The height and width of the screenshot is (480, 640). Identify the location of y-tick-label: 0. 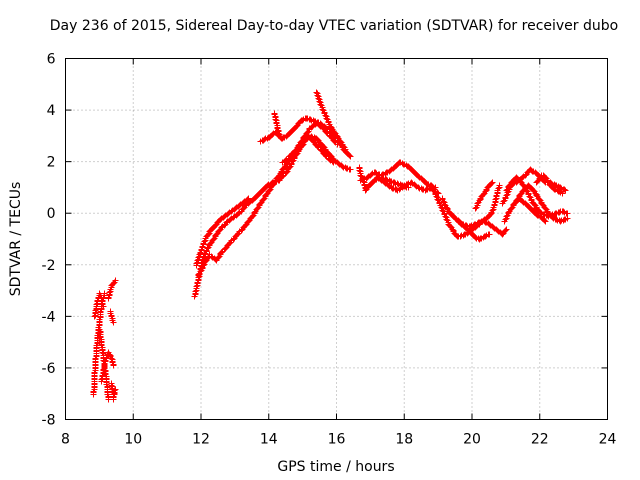
(51, 214).